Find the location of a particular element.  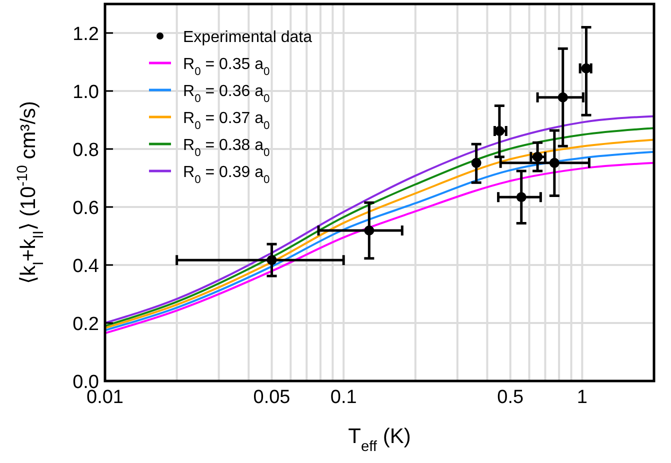

x-tick-label: 0.5 is located at coordinates (510, 397).